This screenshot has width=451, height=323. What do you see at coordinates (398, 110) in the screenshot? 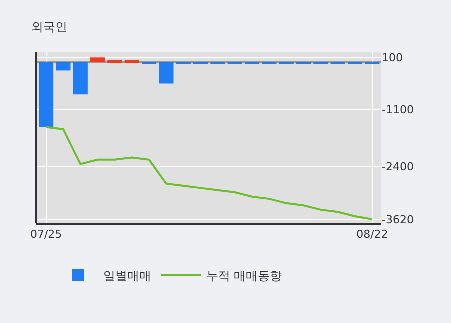
I see `y-tick-label: -1100` at bounding box center [398, 110].